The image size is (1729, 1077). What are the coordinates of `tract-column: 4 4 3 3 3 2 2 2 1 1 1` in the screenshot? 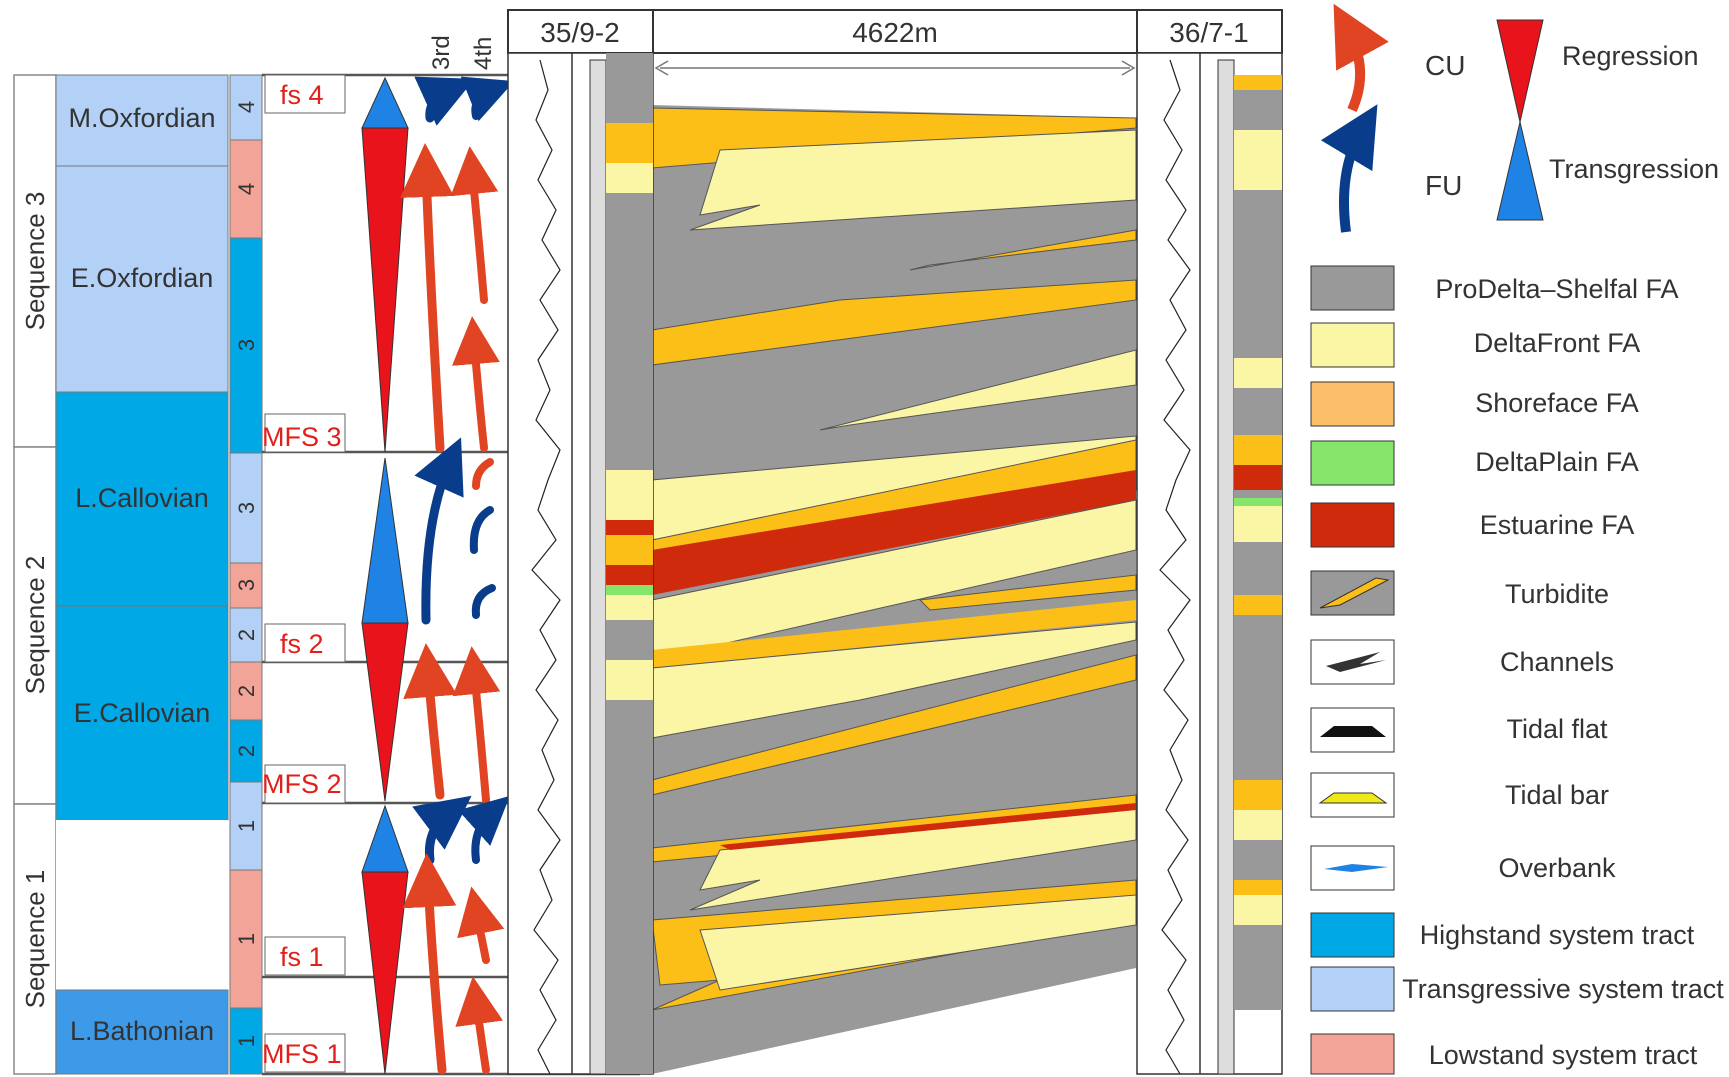 It's located at (246, 574).